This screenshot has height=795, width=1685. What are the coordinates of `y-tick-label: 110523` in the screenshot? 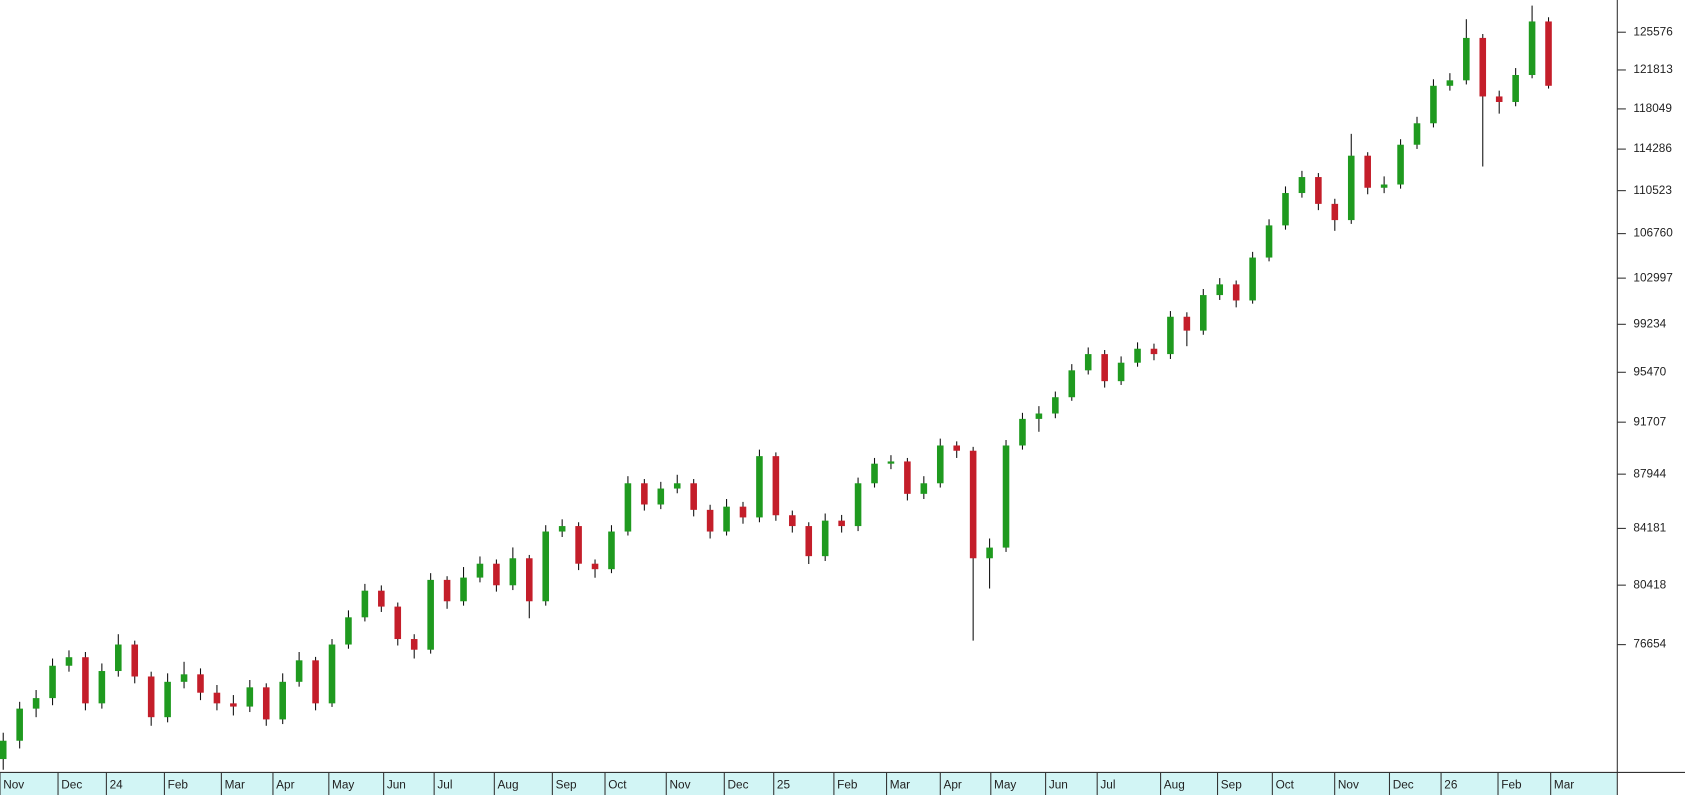 It's located at (1652, 190).